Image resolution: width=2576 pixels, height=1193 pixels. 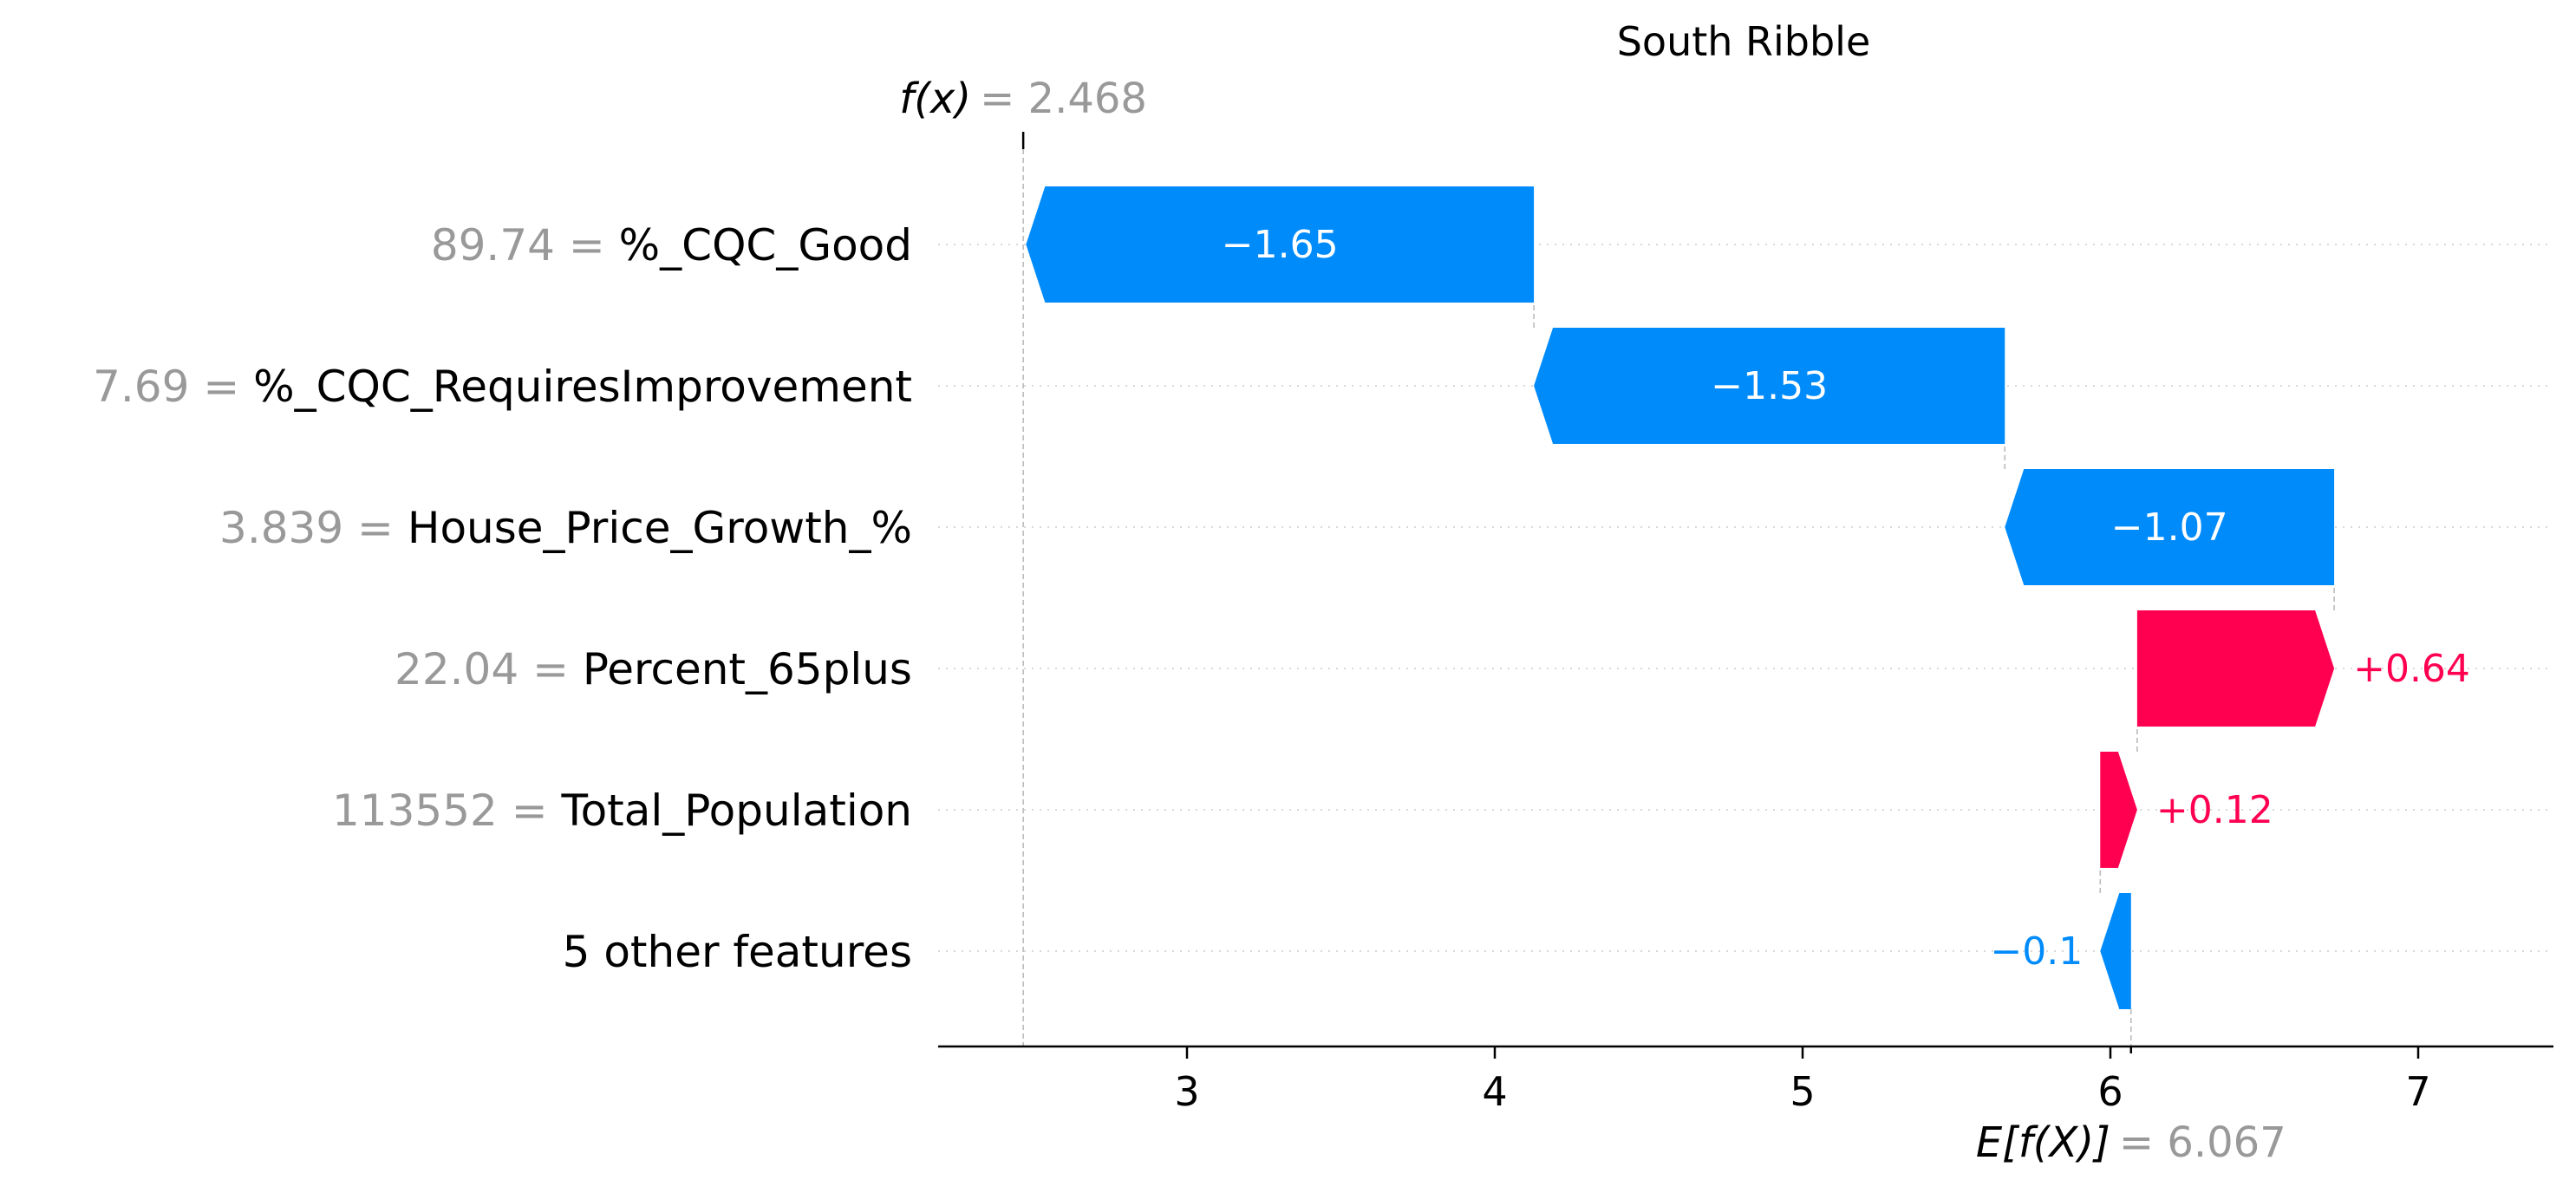 What do you see at coordinates (493, 246) in the screenshot?
I see `feature-value: 89.74` at bounding box center [493, 246].